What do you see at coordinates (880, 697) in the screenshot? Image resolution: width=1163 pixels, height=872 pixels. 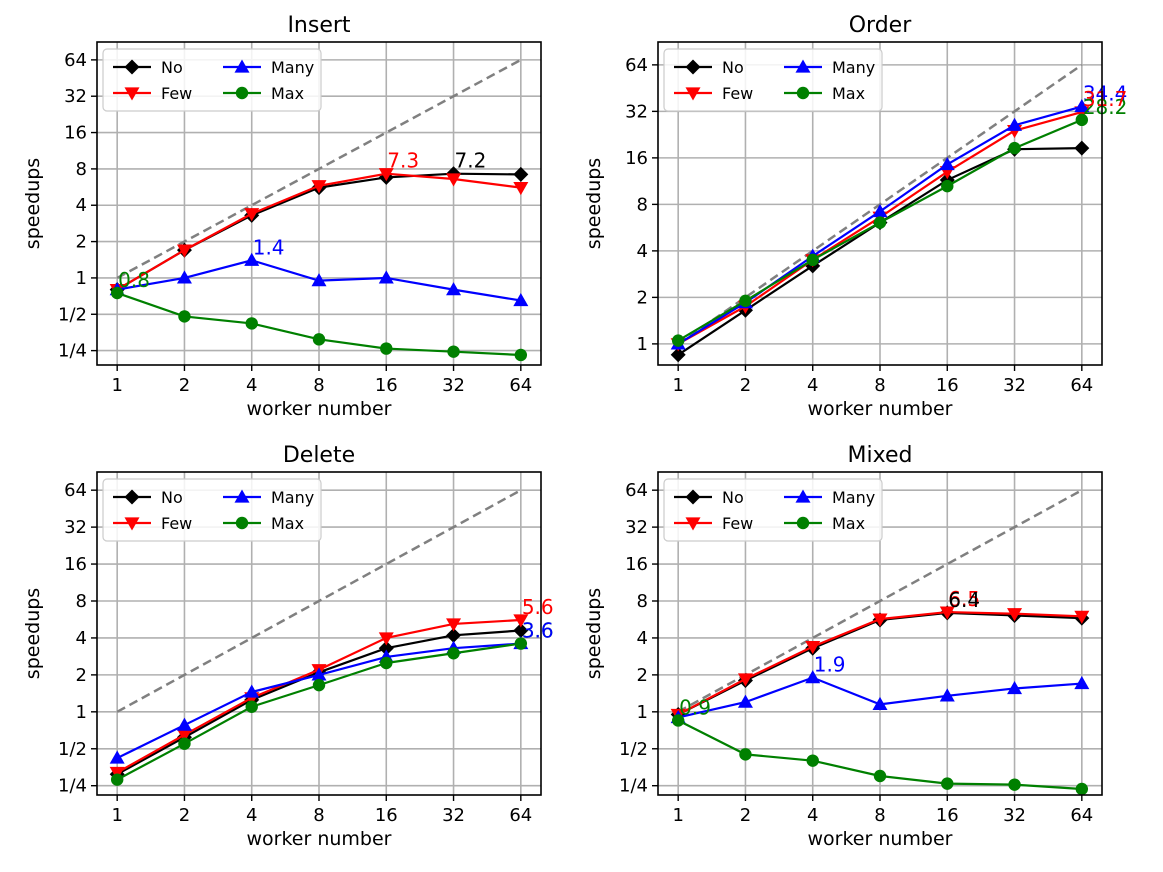 I see `series-many` at bounding box center [880, 697].